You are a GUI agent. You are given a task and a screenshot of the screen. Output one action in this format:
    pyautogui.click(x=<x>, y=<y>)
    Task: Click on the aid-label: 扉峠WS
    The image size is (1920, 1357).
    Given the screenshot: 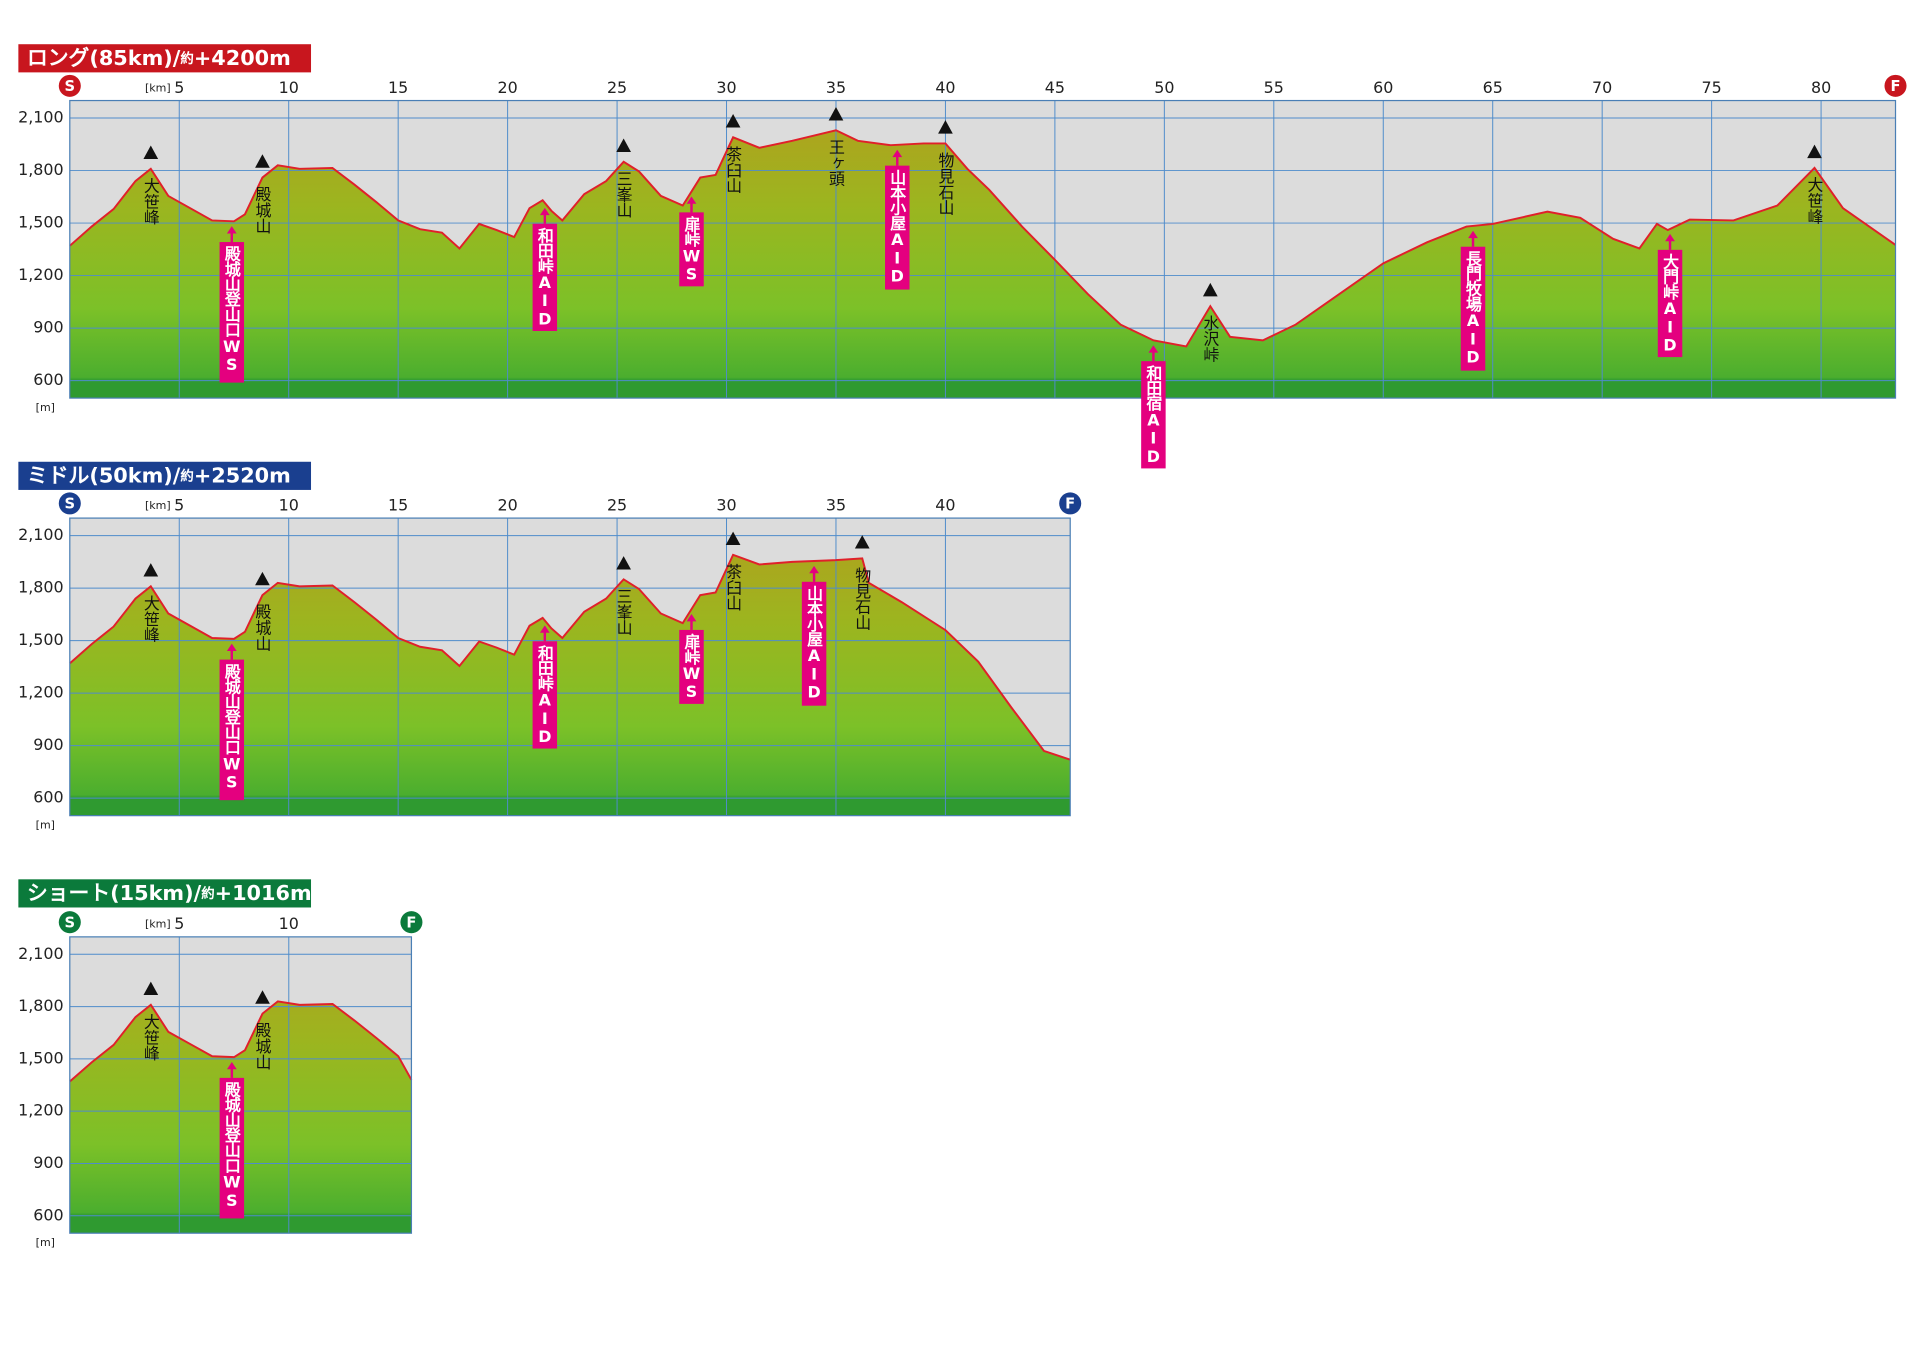 What is the action you would take?
    pyautogui.click(x=691, y=249)
    